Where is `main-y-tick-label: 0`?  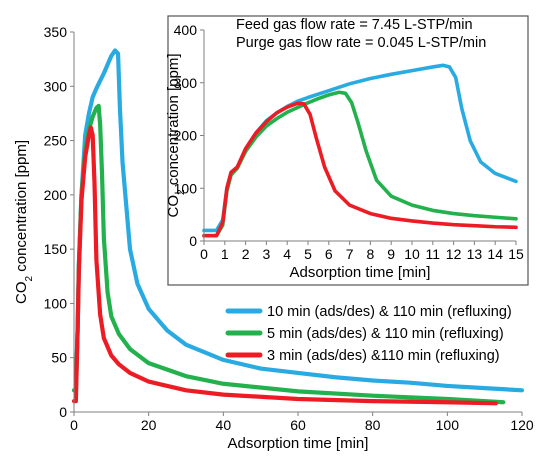 main-y-tick-label: 0 is located at coordinates (63, 412).